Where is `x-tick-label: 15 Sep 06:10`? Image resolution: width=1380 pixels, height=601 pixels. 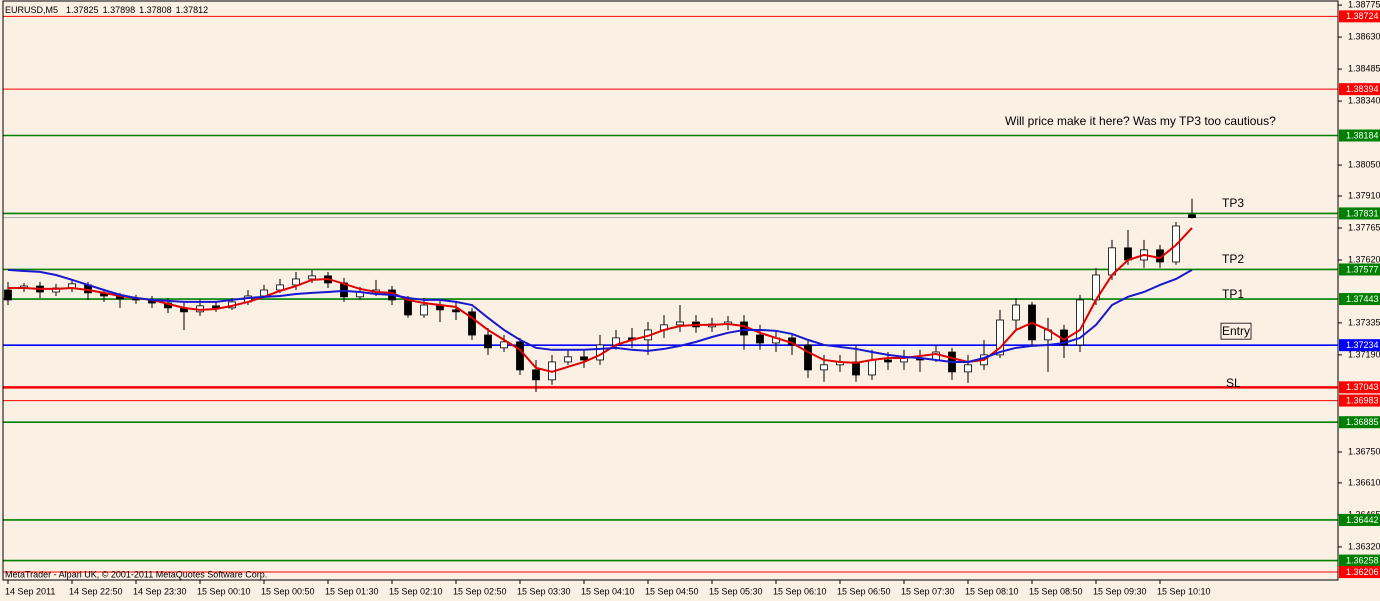
x-tick-label: 15 Sep 06:10 is located at coordinates (800, 591).